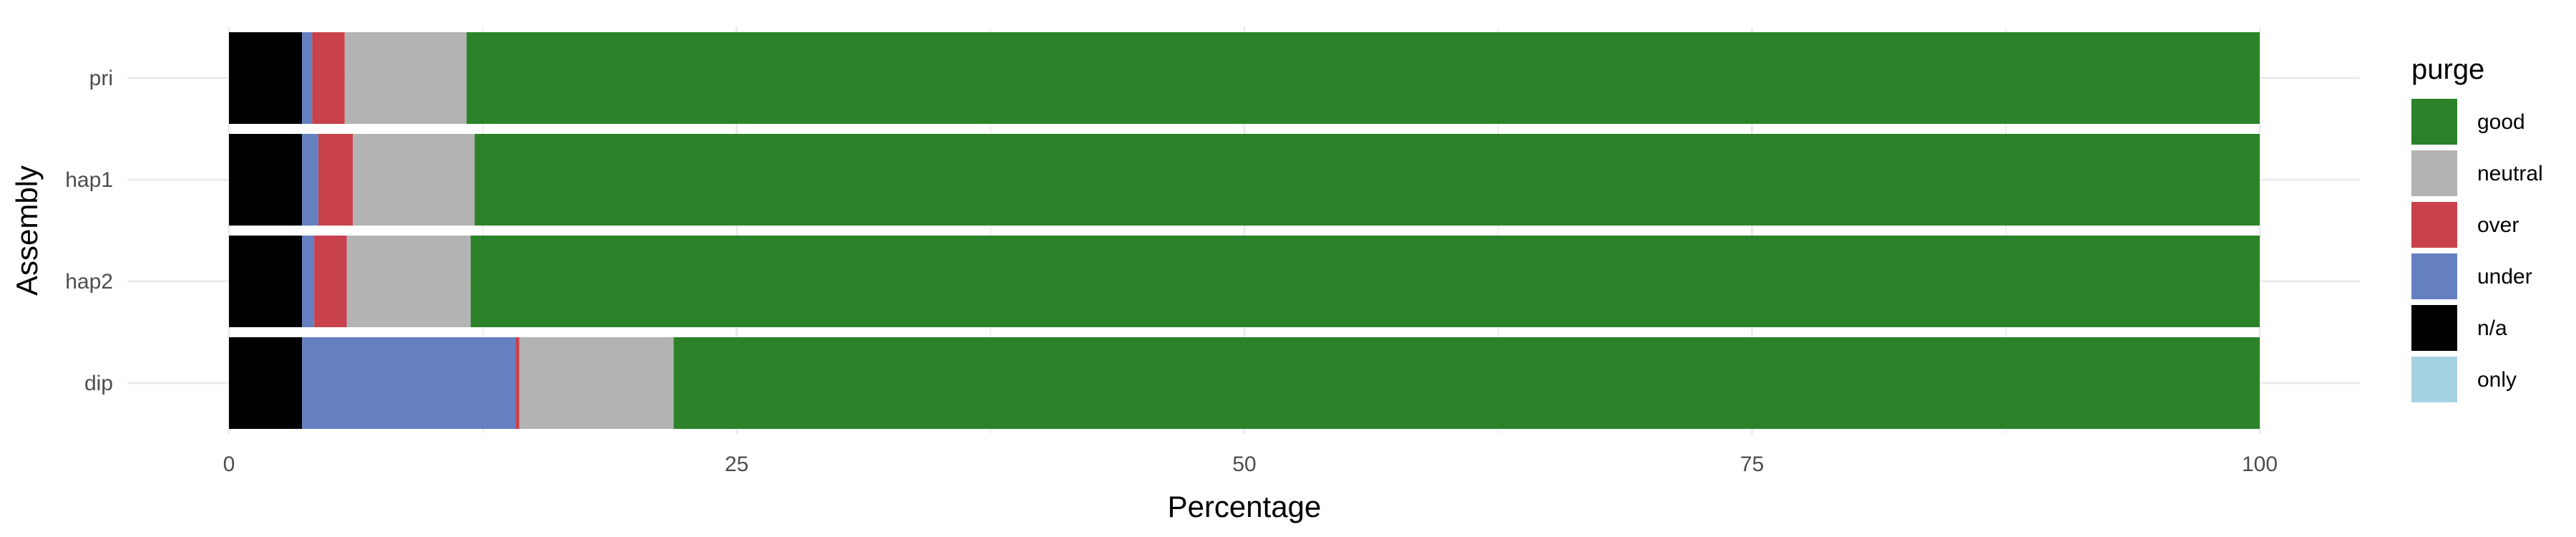 This screenshot has height=537, width=2576. Describe the element at coordinates (2260, 464) in the screenshot. I see `x-tick-label-100: 100` at that location.